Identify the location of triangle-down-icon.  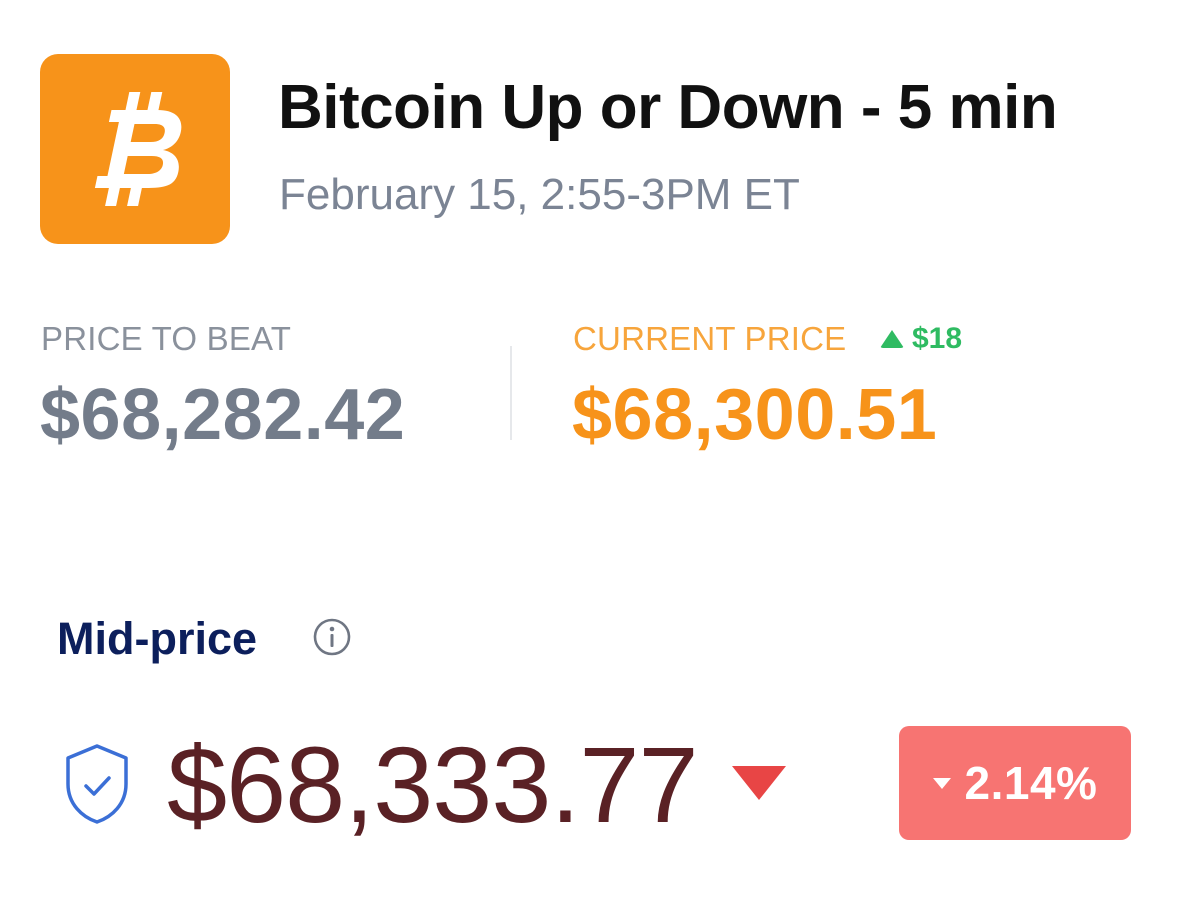
(759, 783).